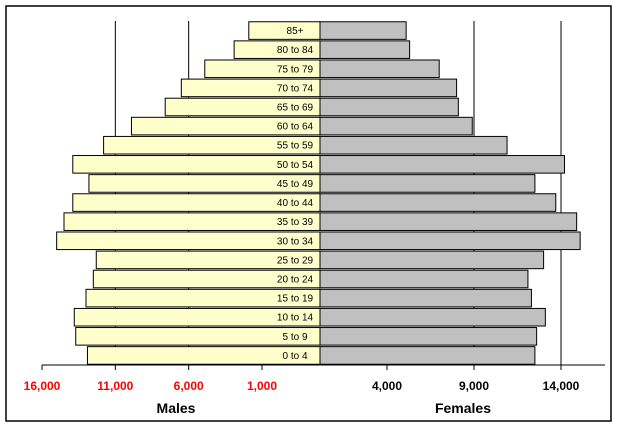 The width and height of the screenshot is (617, 427). I want to click on age-label: 40 to 44, so click(295, 203).